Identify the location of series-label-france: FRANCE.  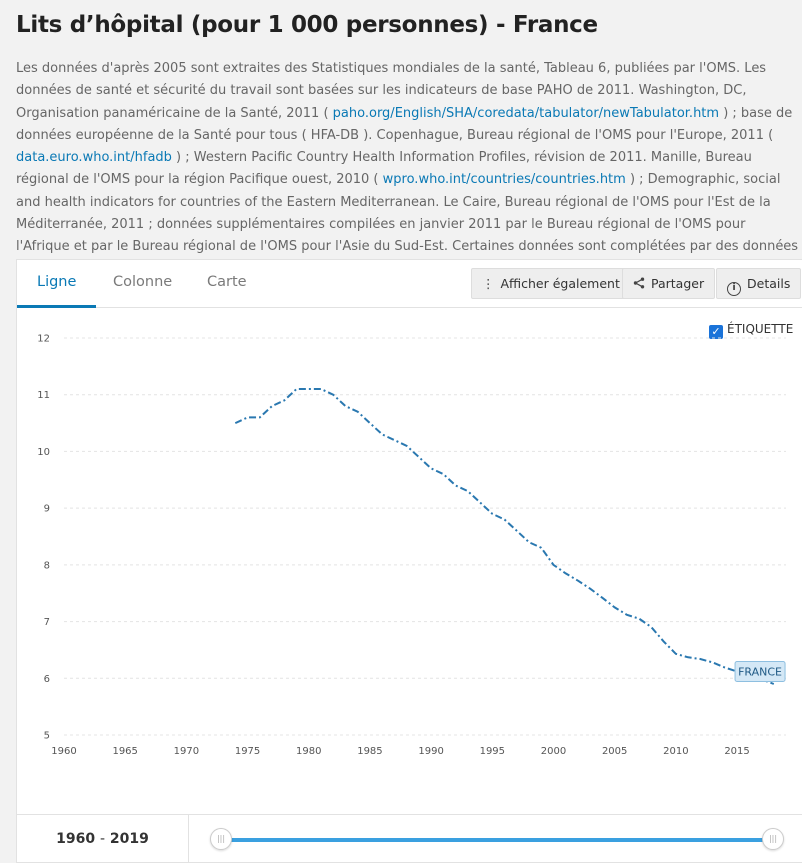
(760, 671).